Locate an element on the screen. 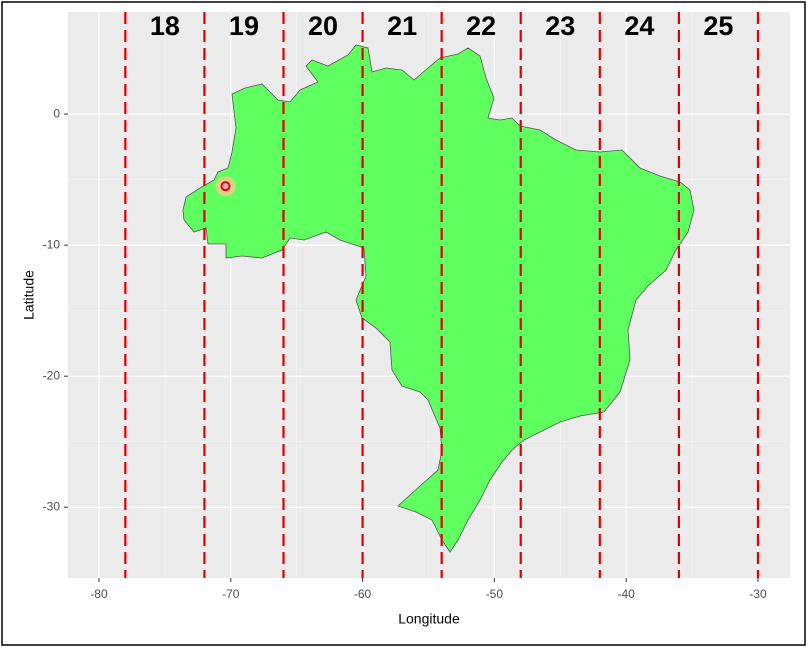  x-tick-label: -40 is located at coordinates (627, 594).